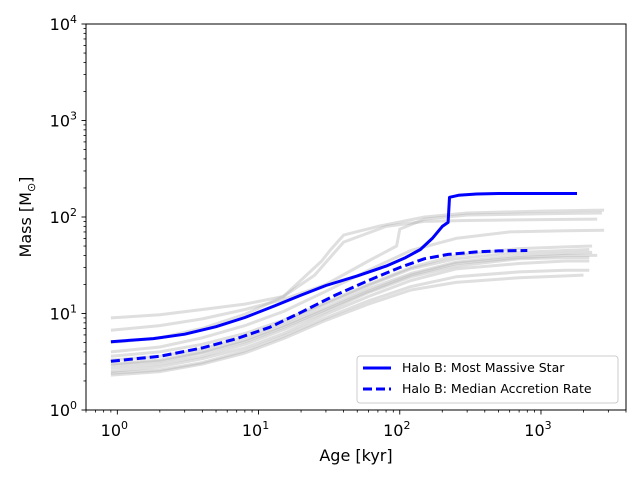 The height and width of the screenshot is (480, 640). What do you see at coordinates (73, 212) in the screenshot?
I see `y-tick-exp: 2` at bounding box center [73, 212].